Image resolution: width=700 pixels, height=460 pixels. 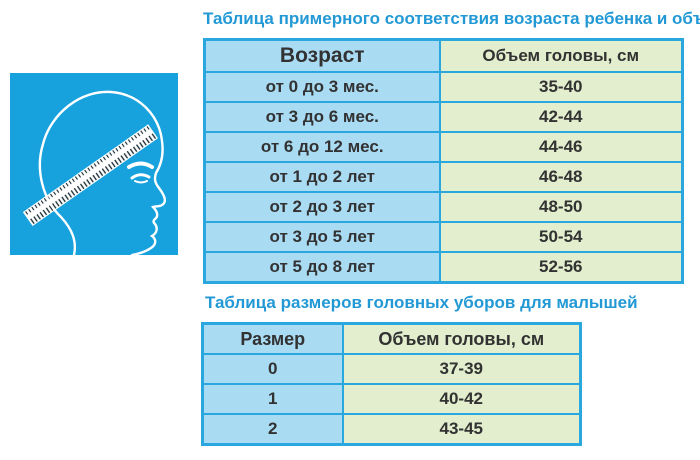 What do you see at coordinates (561, 267) in the screenshot?
I see `volume-cell: 52-56` at bounding box center [561, 267].